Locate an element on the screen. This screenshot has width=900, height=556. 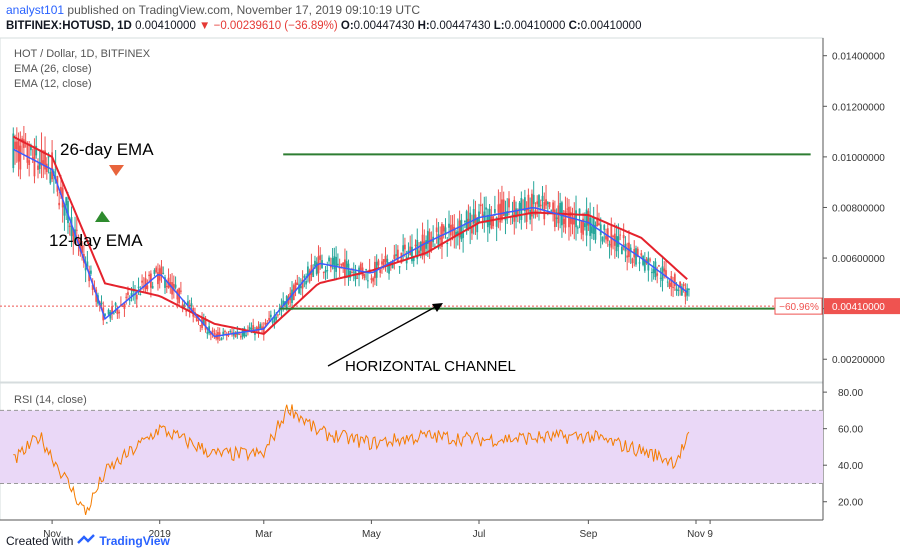
legend-ema26: EMA (26, close) is located at coordinates (53, 69).